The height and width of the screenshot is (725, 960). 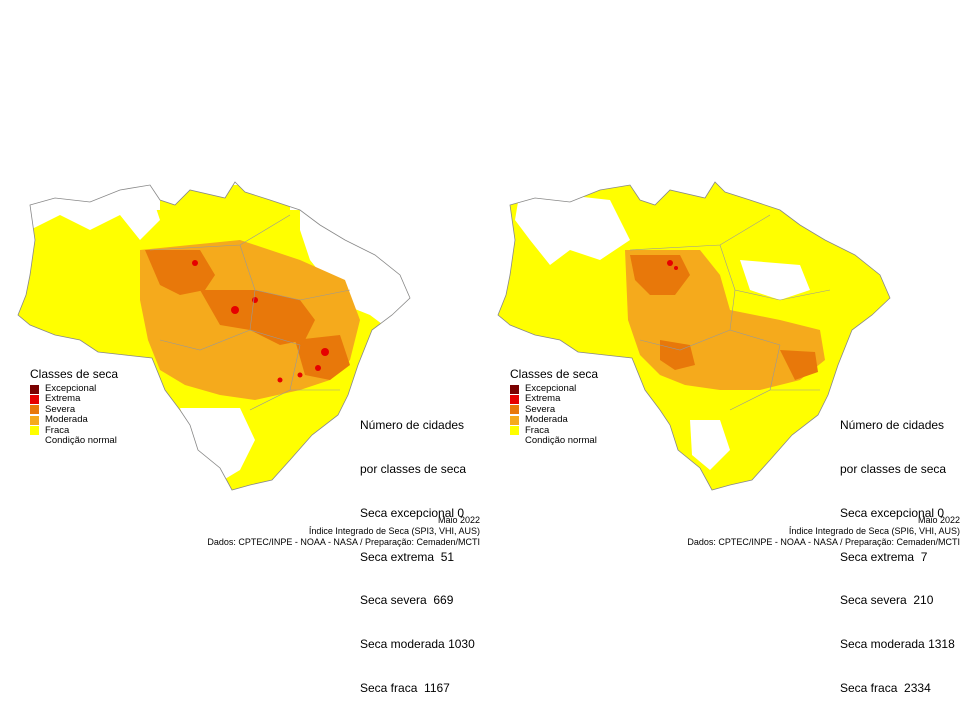 What do you see at coordinates (257, 317) in the screenshot?
I see `severa-region-center` at bounding box center [257, 317].